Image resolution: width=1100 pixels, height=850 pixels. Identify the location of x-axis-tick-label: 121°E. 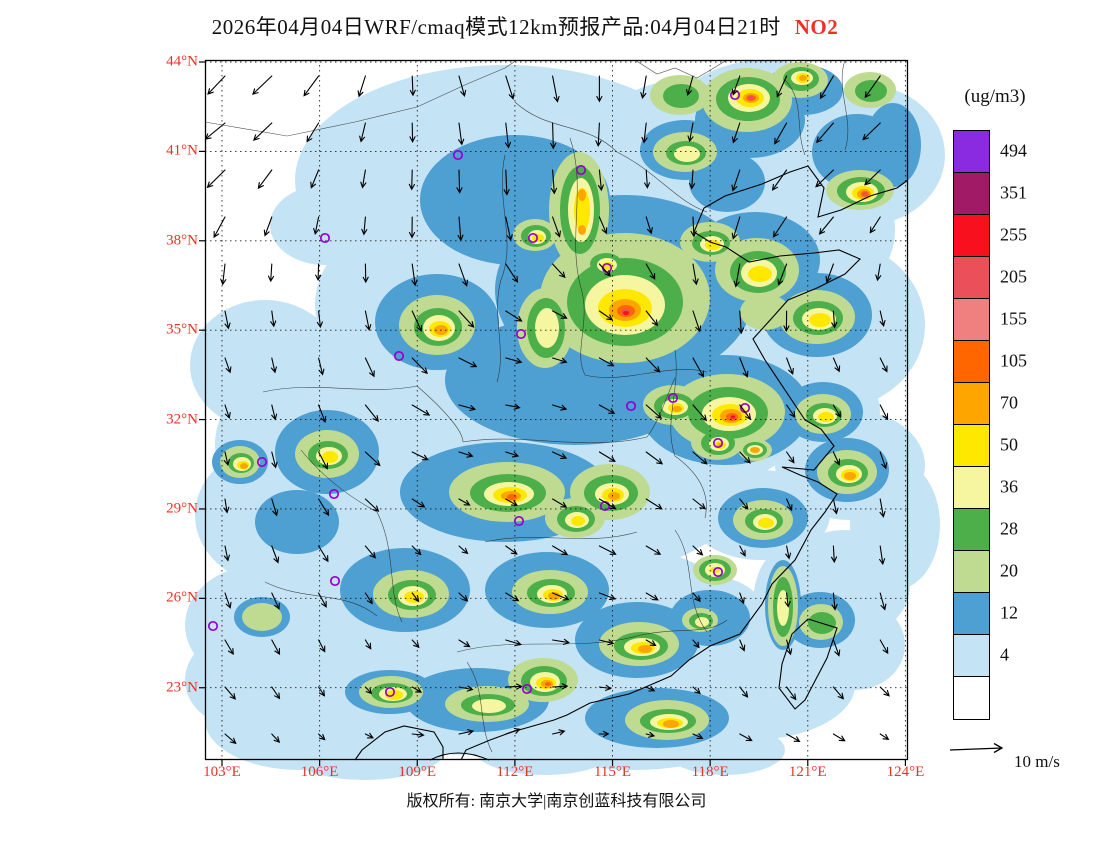
(807, 772).